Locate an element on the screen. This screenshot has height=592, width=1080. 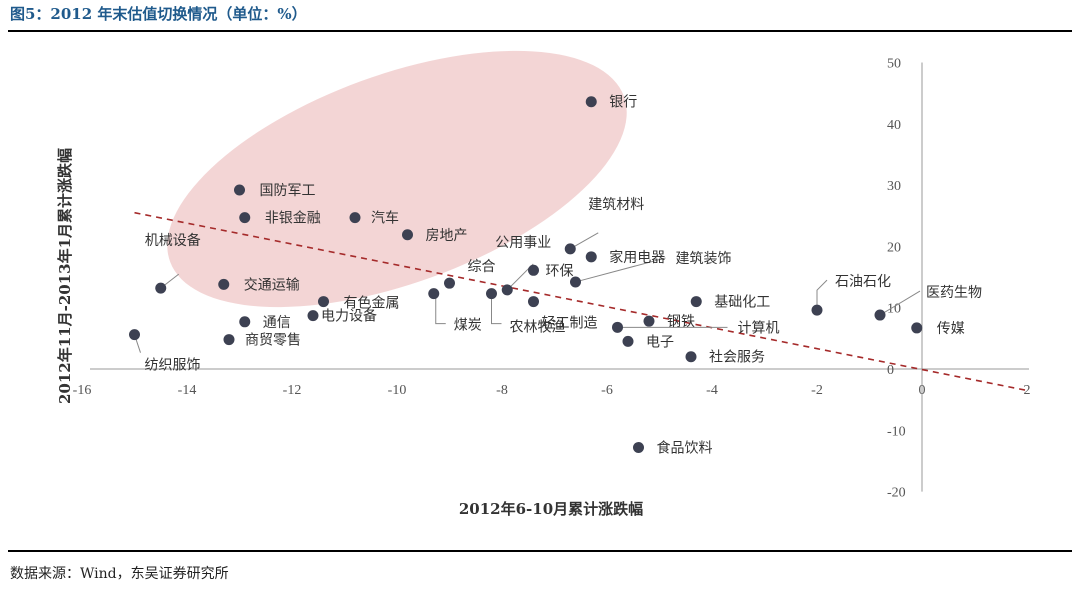
y-axis-title: 2012年11月-2013年1月累计涨跌幅 is located at coordinates (65, 276).